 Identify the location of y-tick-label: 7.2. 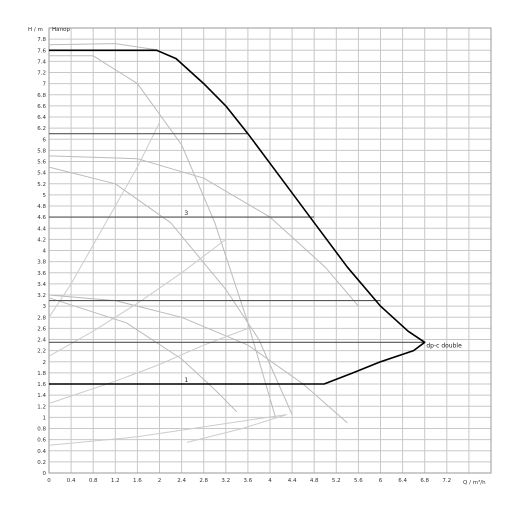
(41, 74).